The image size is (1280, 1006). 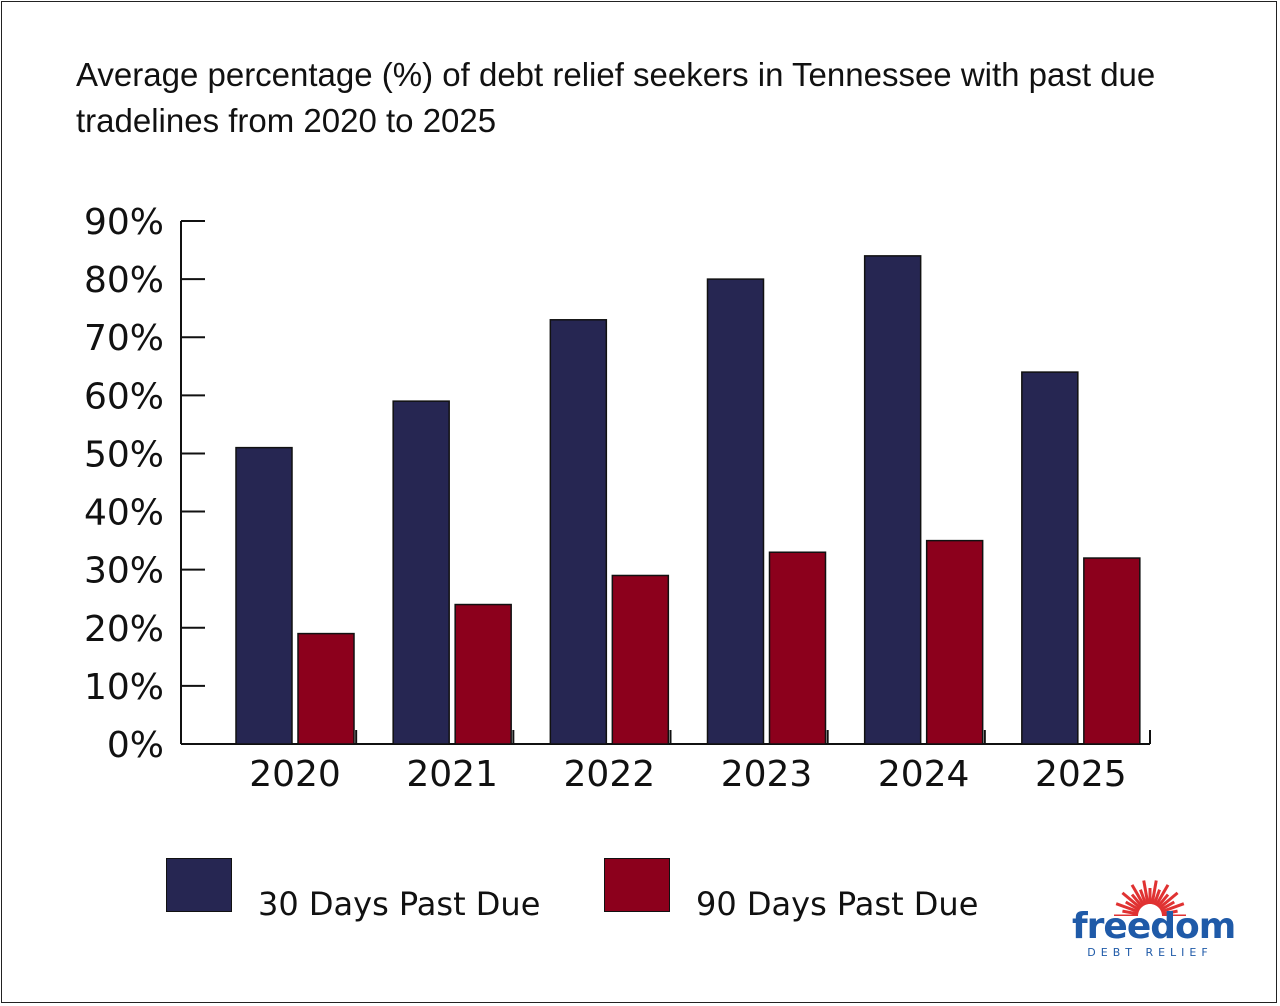 I want to click on legend-swatch-30-days, so click(x=199, y=885).